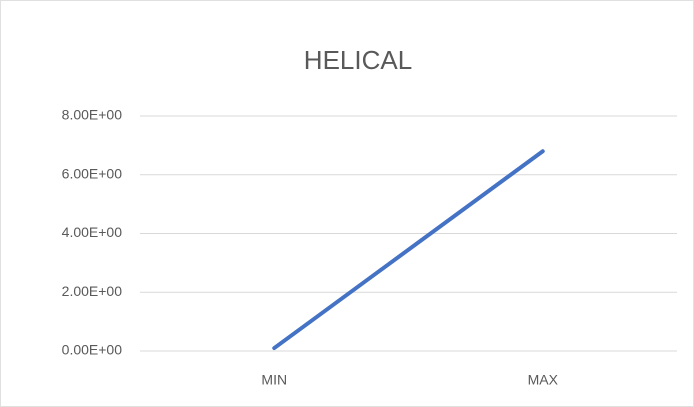 This screenshot has height=407, width=694. Describe the element at coordinates (92, 173) in the screenshot. I see `y-tick-label: 6.00E+00` at that location.